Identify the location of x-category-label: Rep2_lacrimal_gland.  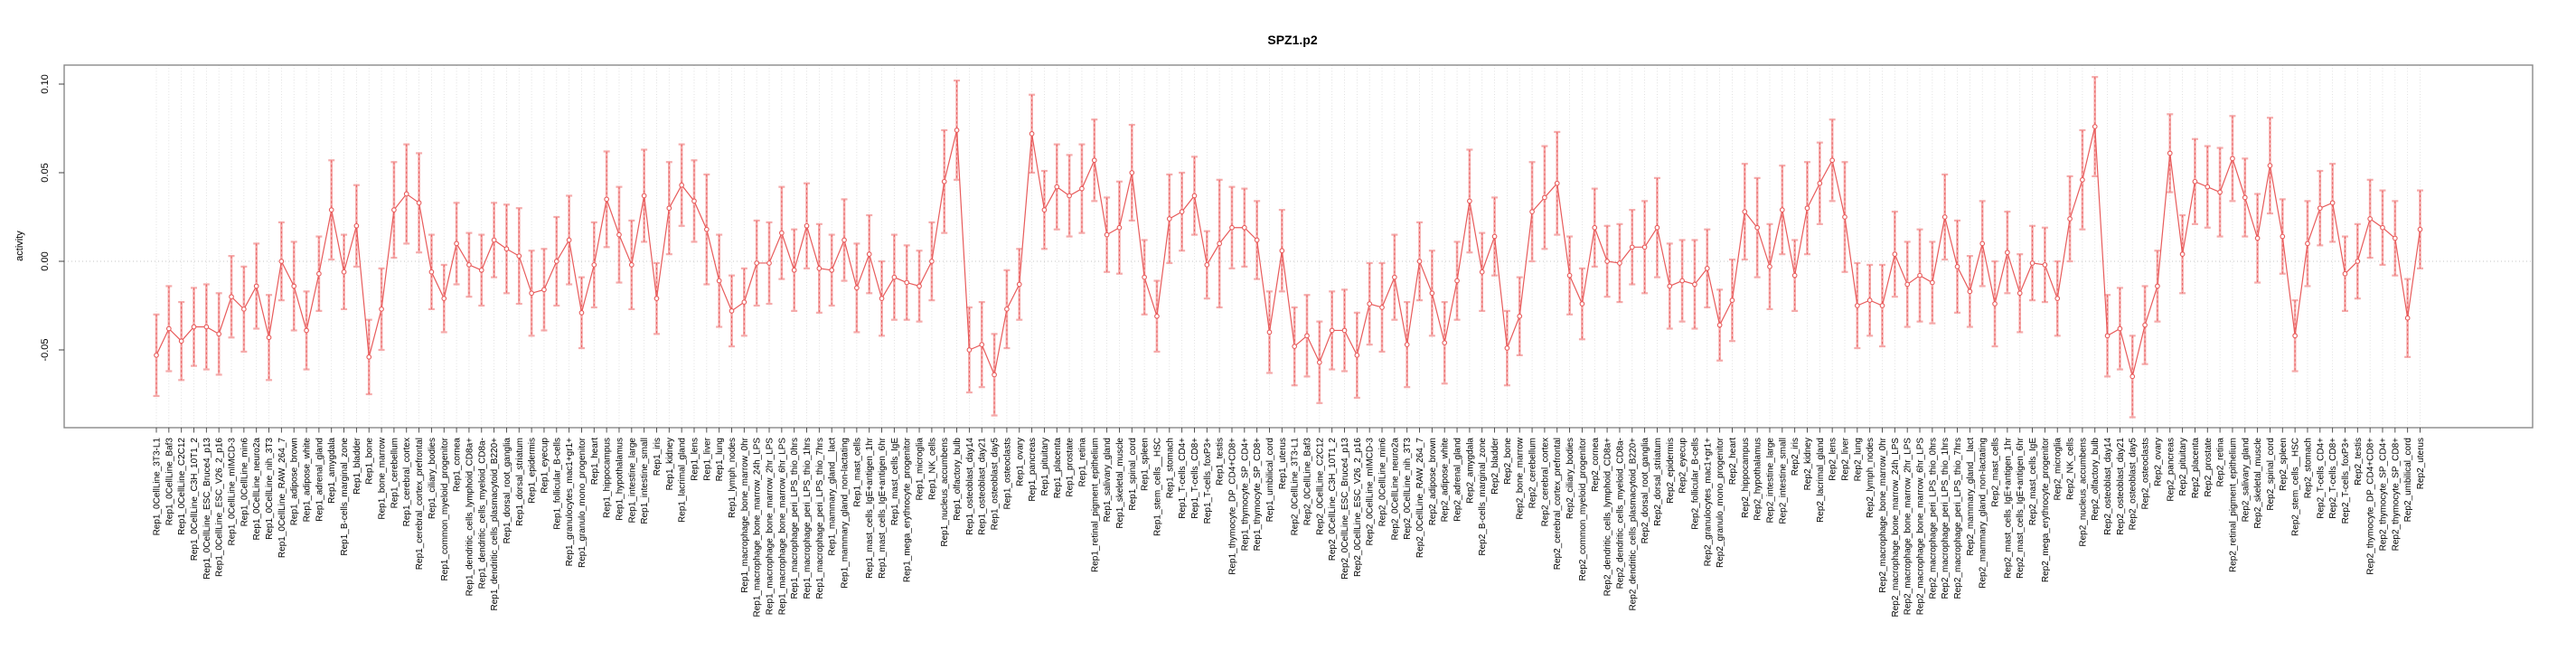
(1821, 480).